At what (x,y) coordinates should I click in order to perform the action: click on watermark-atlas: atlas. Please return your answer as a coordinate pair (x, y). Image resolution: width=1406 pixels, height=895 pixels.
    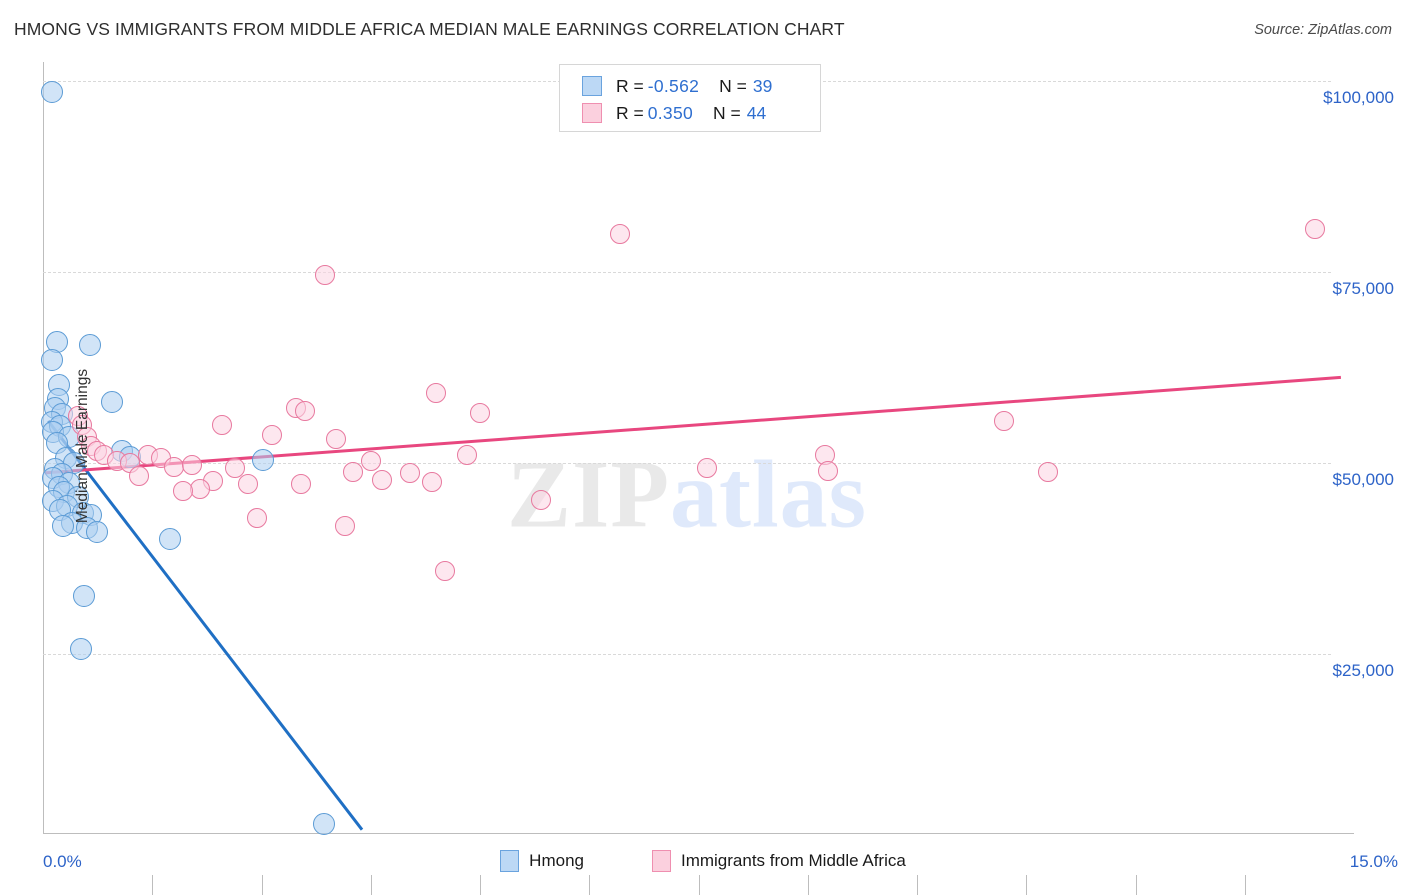
    Looking at the image, I should click on (769, 494).